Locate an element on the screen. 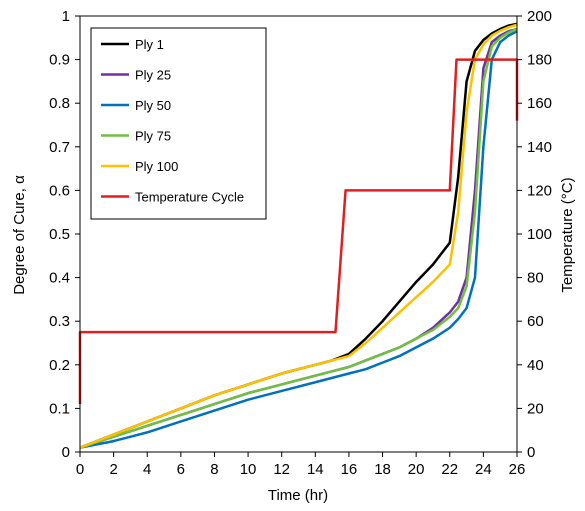  x-tick-label: 14 is located at coordinates (315, 469).